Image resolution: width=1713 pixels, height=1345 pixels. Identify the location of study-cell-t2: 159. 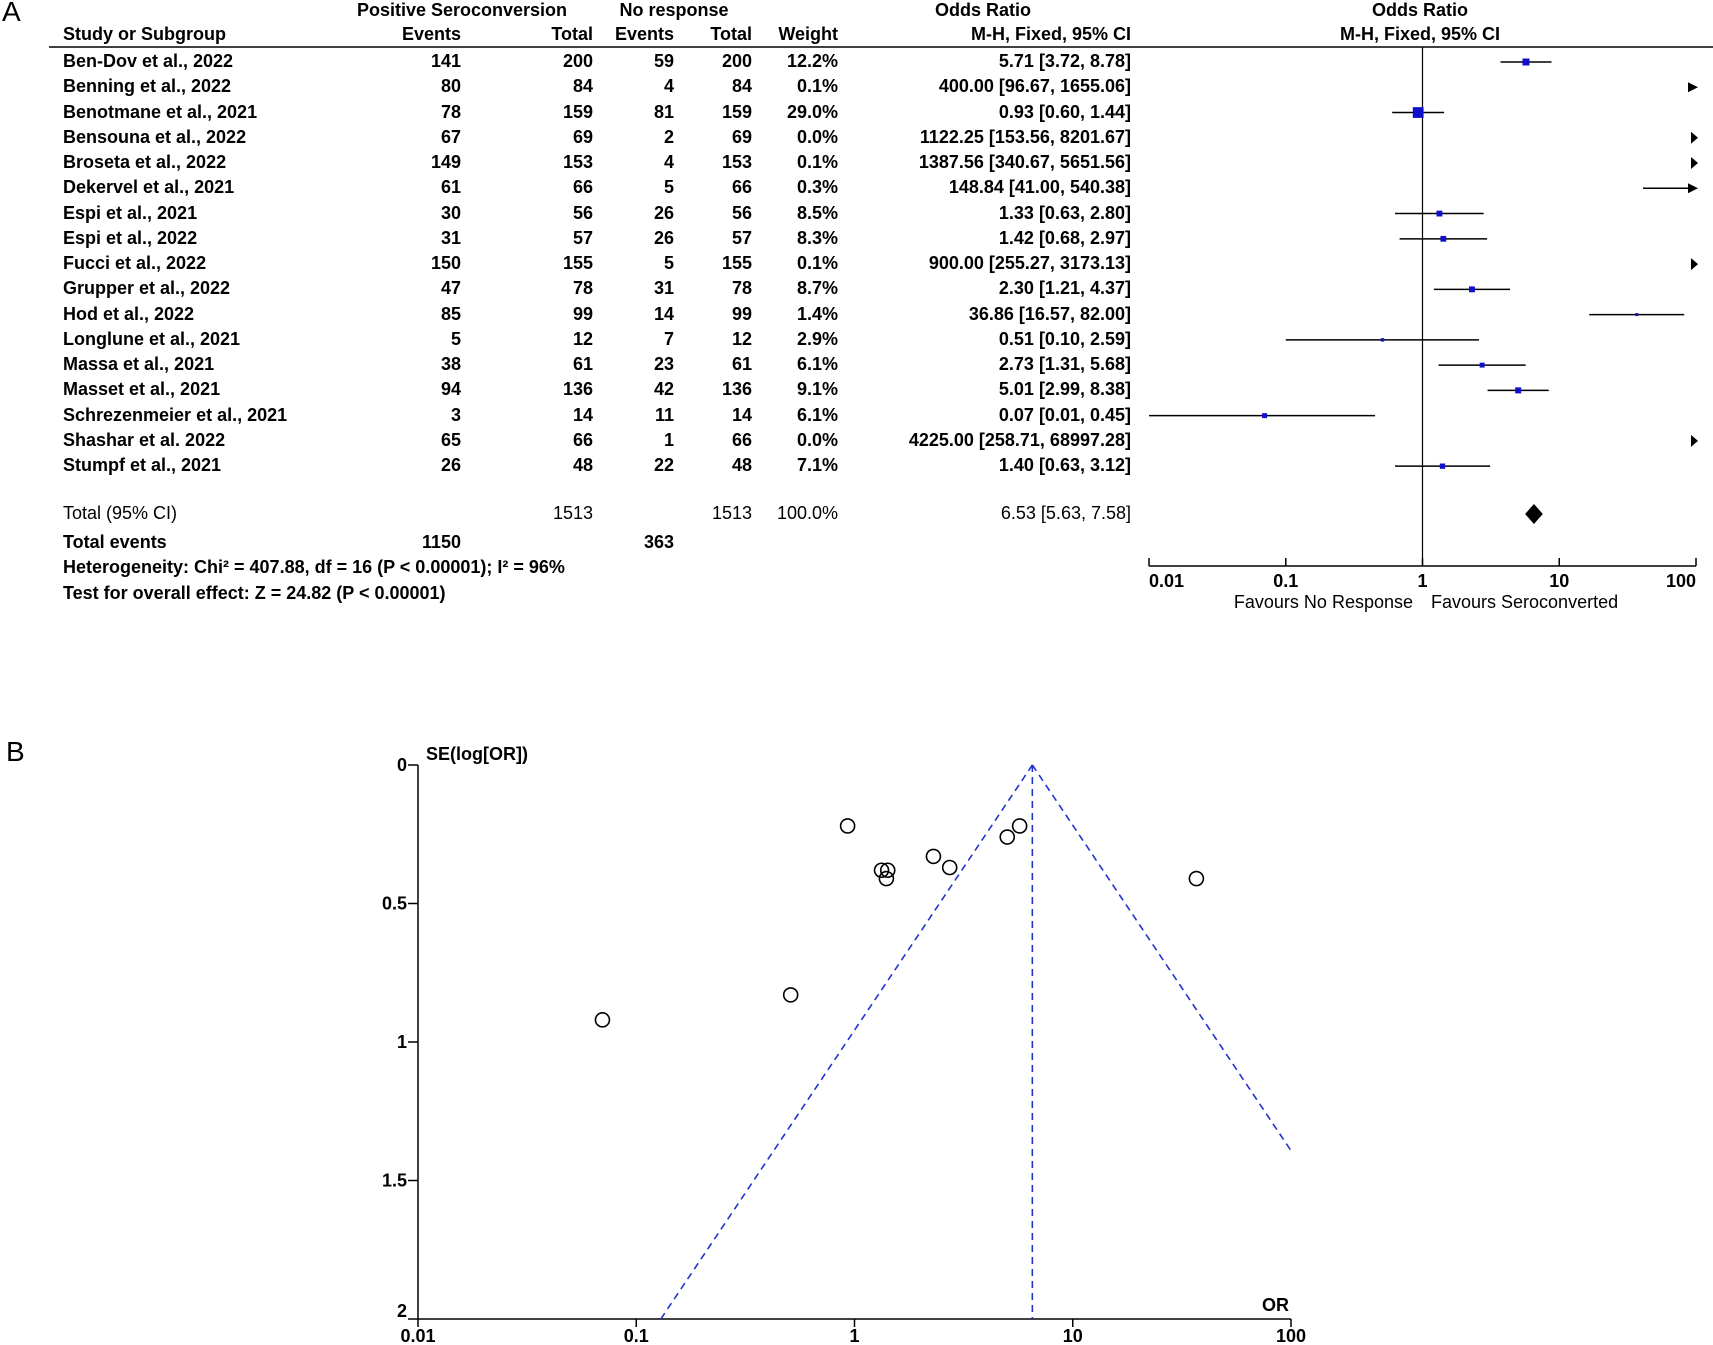
(736, 111).